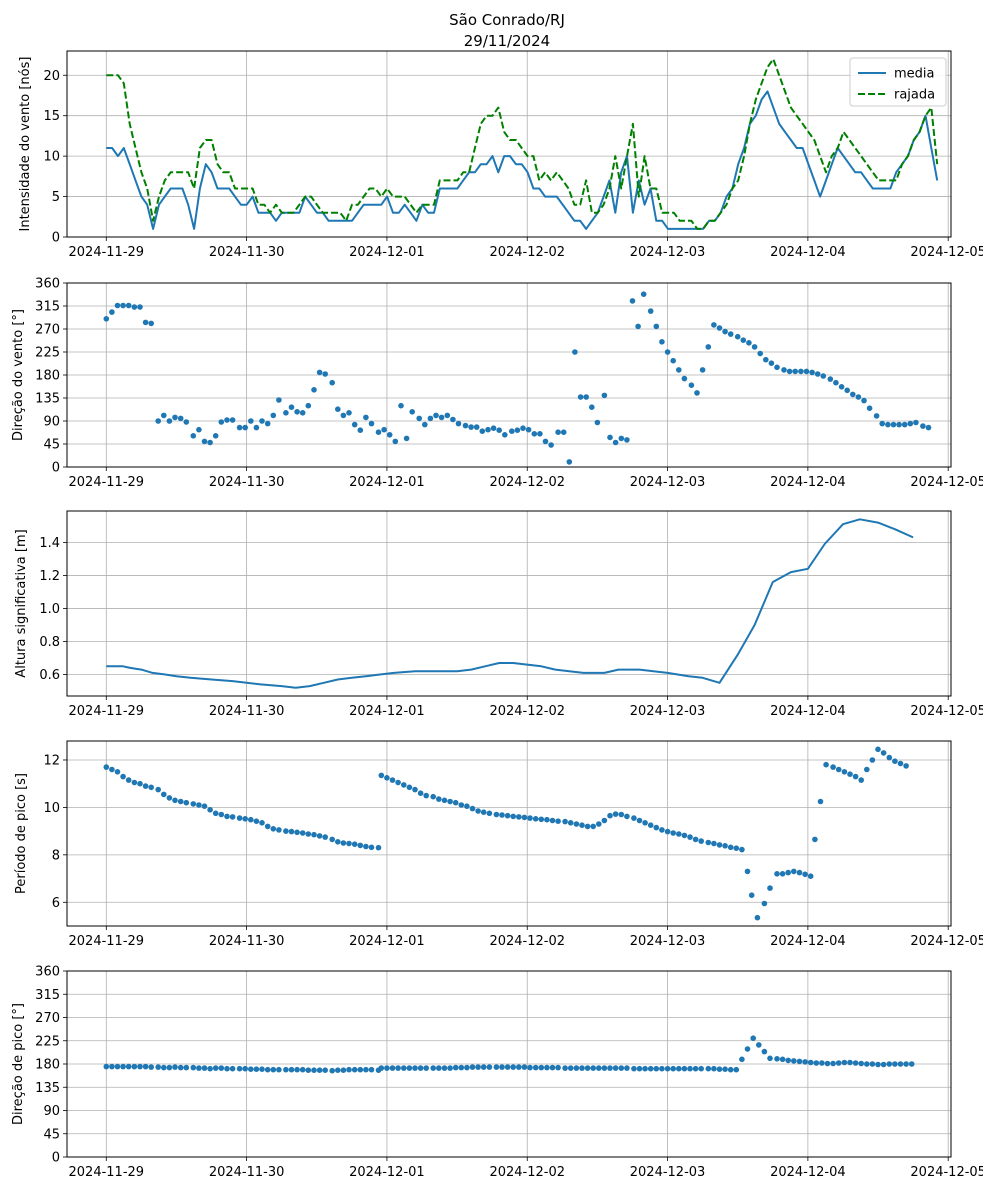  Describe the element at coordinates (509, 603) in the screenshot. I see `axes-frame` at that location.